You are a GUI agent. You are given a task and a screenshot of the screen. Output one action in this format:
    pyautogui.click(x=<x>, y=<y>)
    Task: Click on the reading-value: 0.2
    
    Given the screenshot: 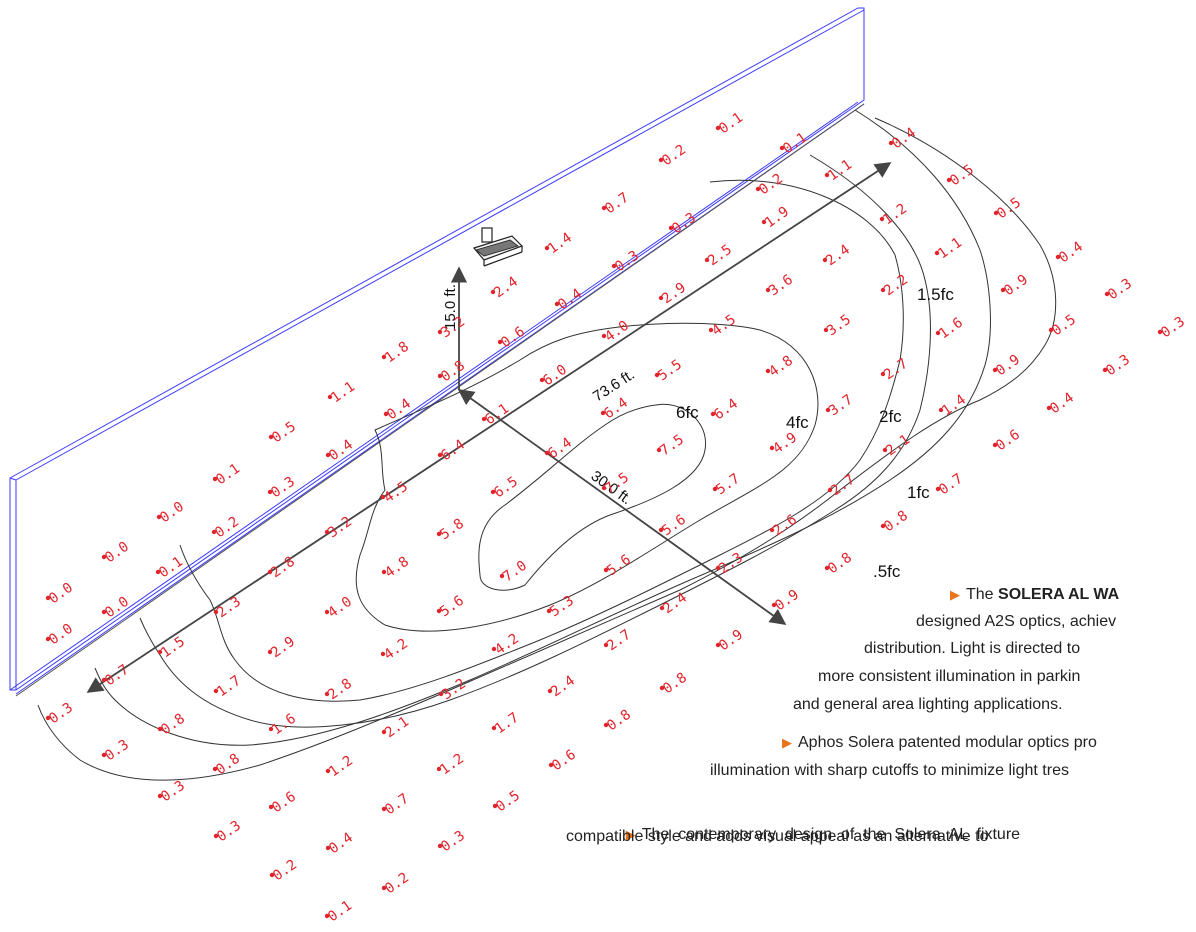 What is the action you would take?
    pyautogui.click(x=674, y=156)
    